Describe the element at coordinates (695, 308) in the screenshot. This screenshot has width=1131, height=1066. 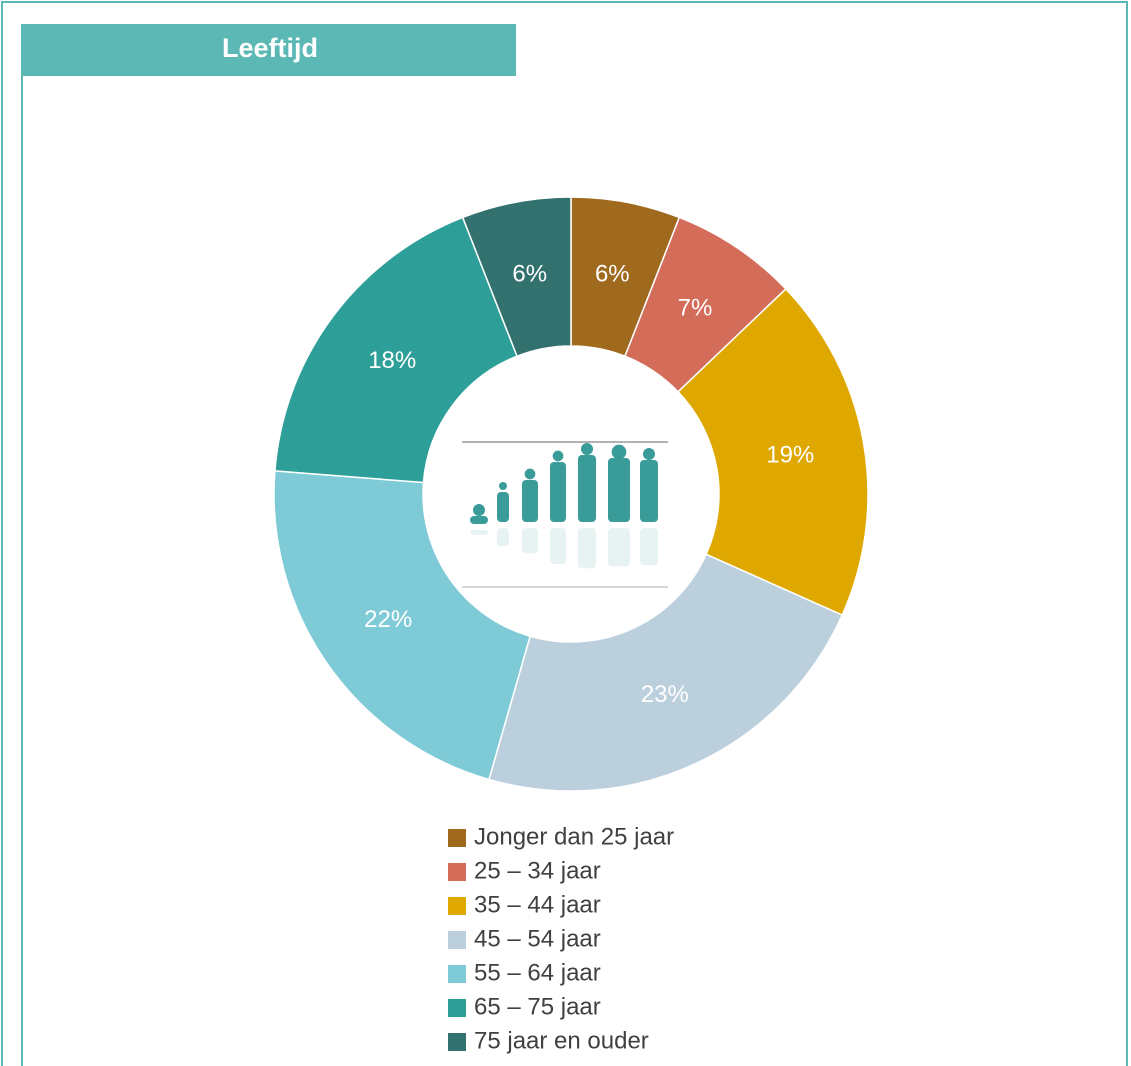
I see `data-label: 7%` at that location.